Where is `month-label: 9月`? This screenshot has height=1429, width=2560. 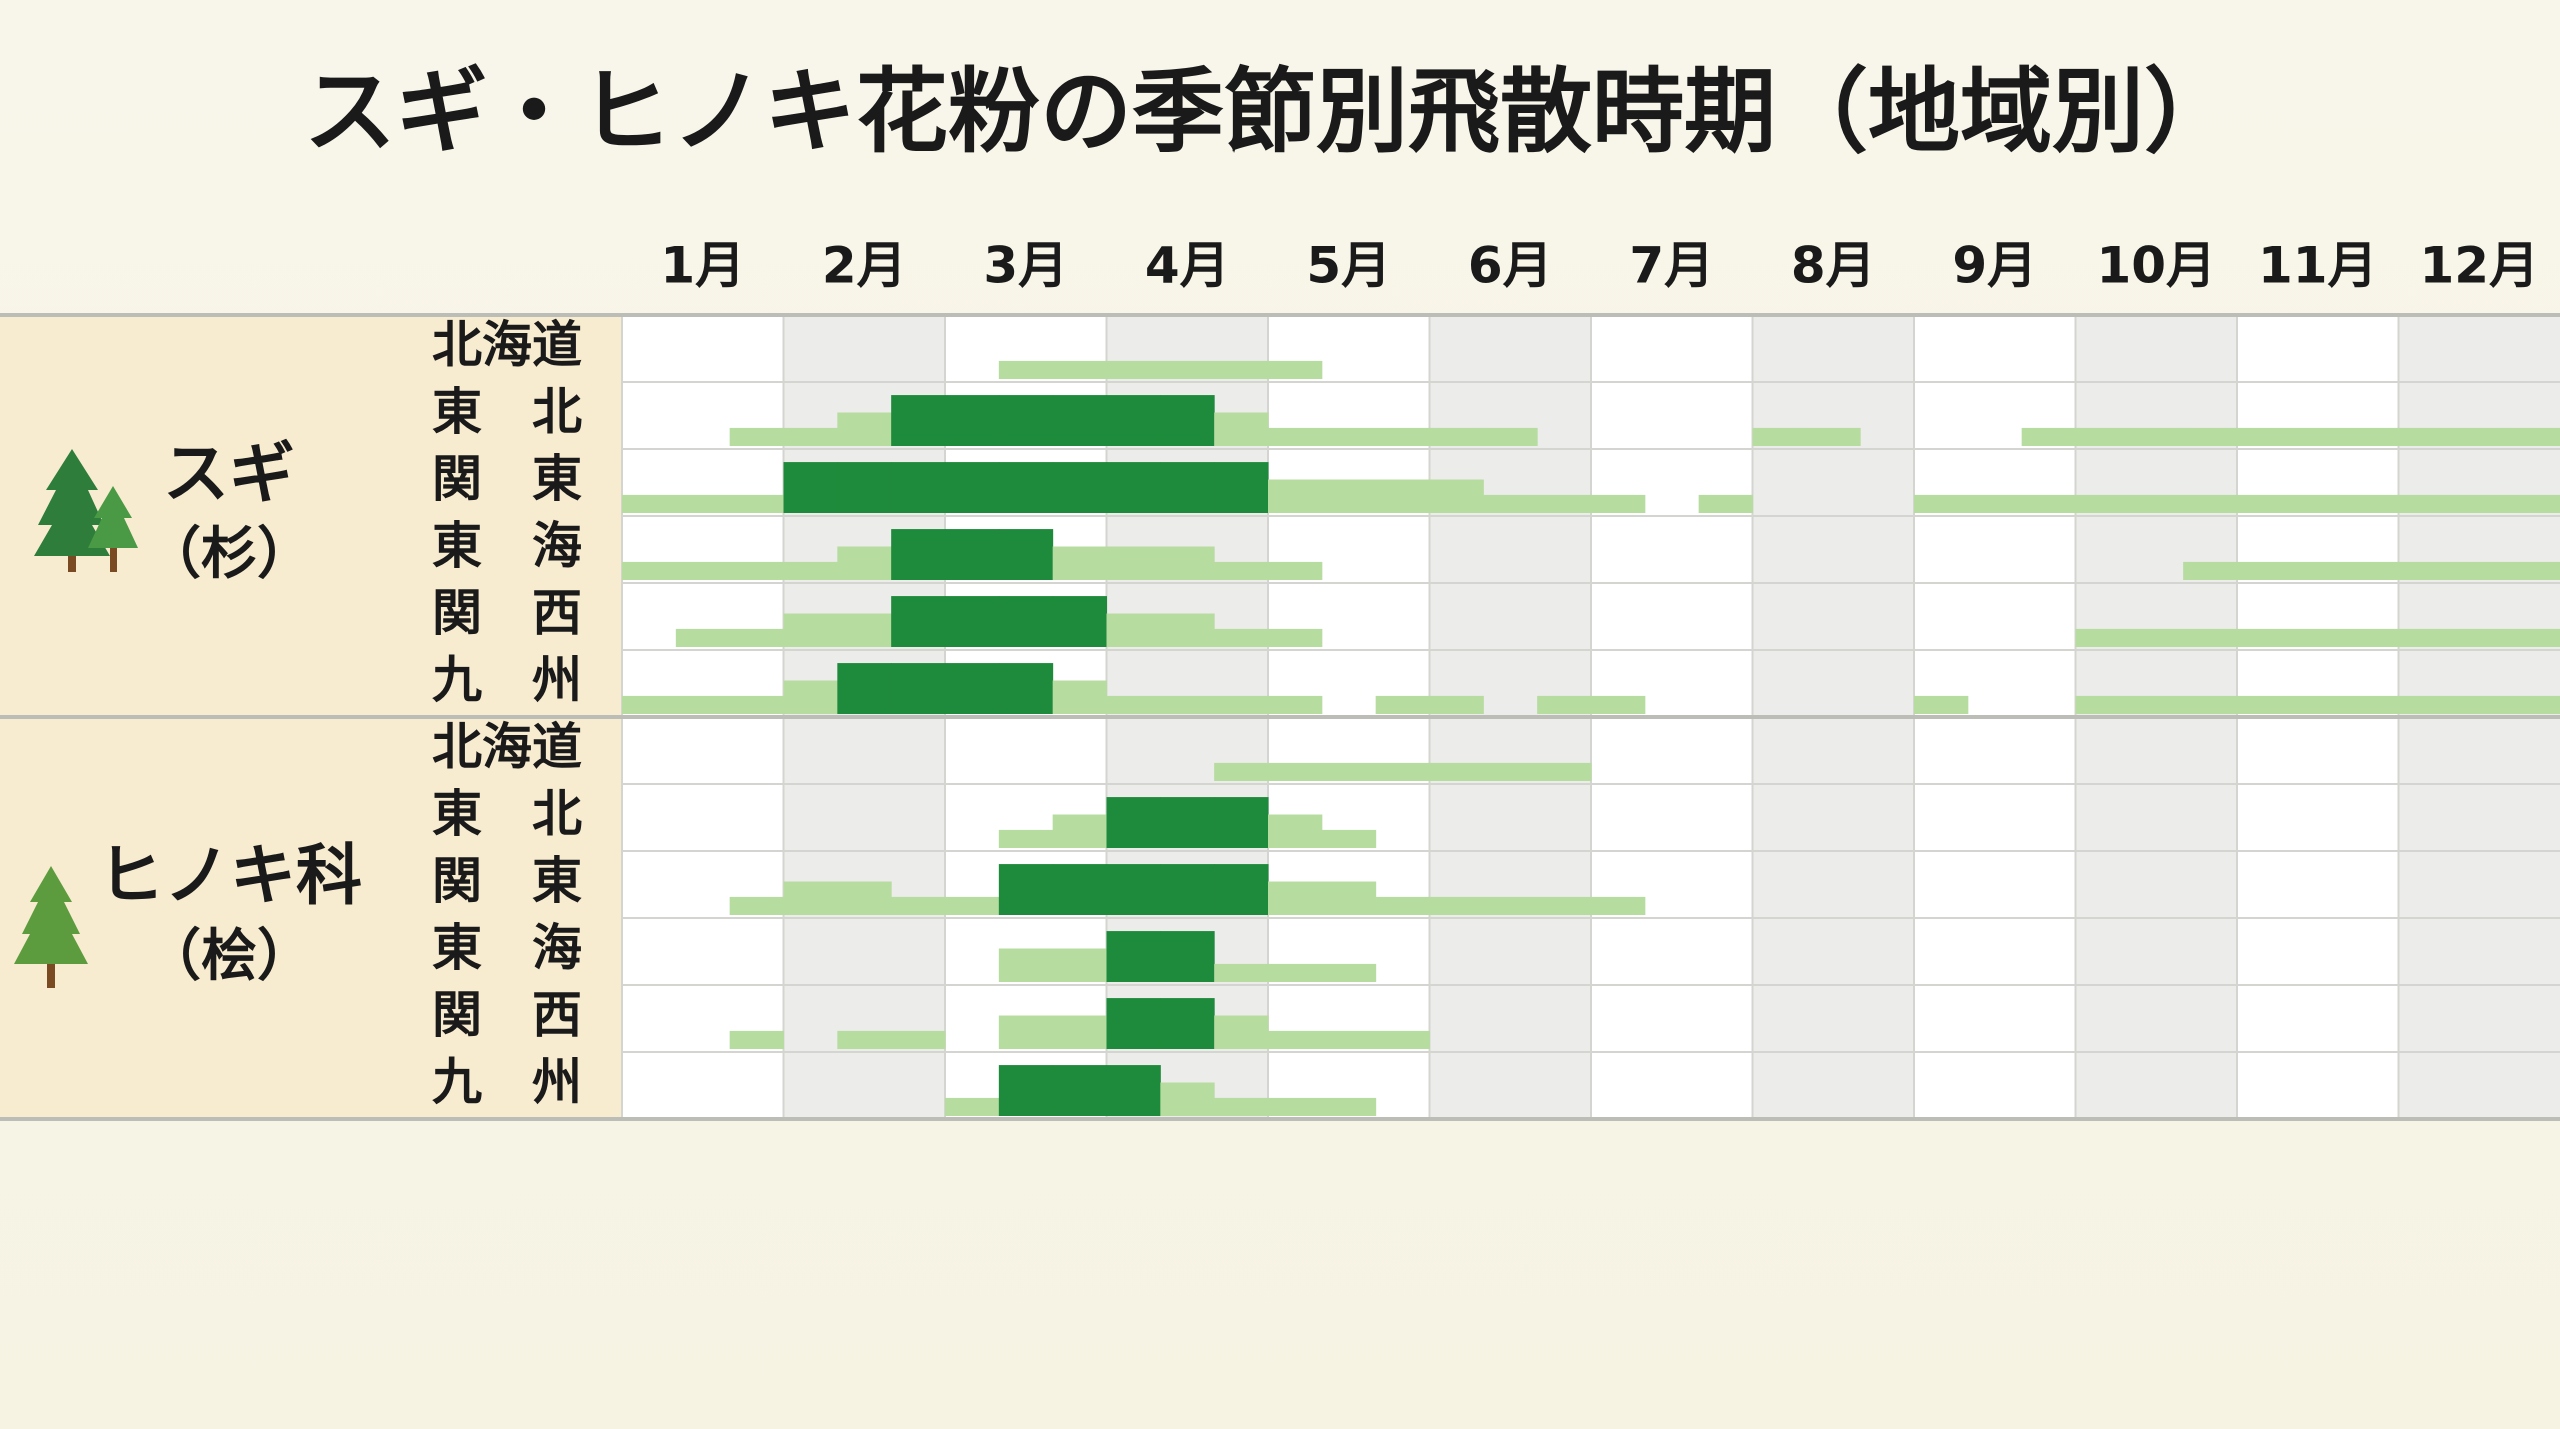 month-label: 9月 is located at coordinates (1994, 266).